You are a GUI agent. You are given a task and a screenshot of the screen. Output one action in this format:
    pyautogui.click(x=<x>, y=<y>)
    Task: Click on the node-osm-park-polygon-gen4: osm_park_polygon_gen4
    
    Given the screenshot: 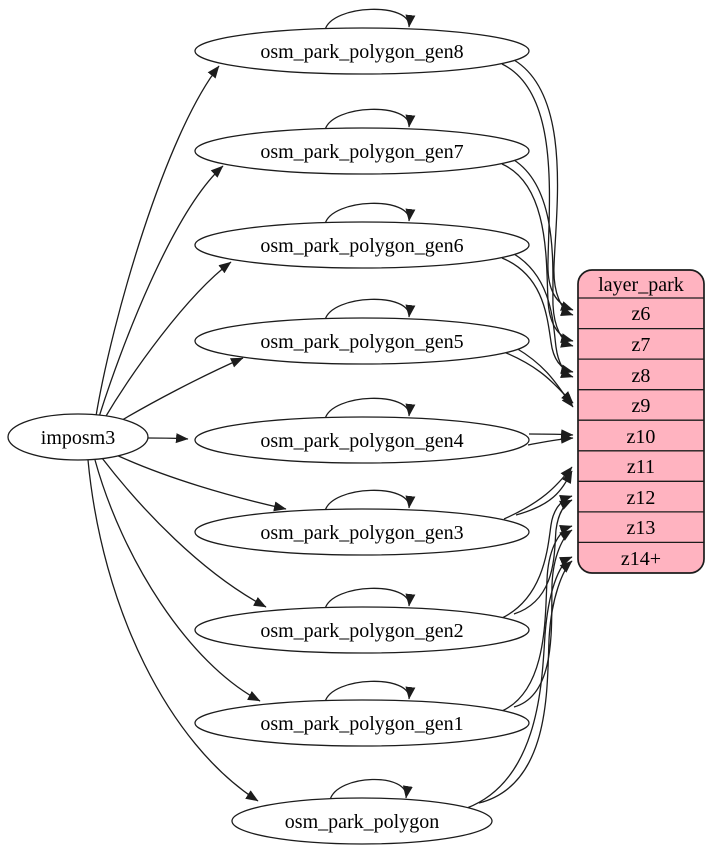 What is the action you would take?
    pyautogui.click(x=362, y=440)
    